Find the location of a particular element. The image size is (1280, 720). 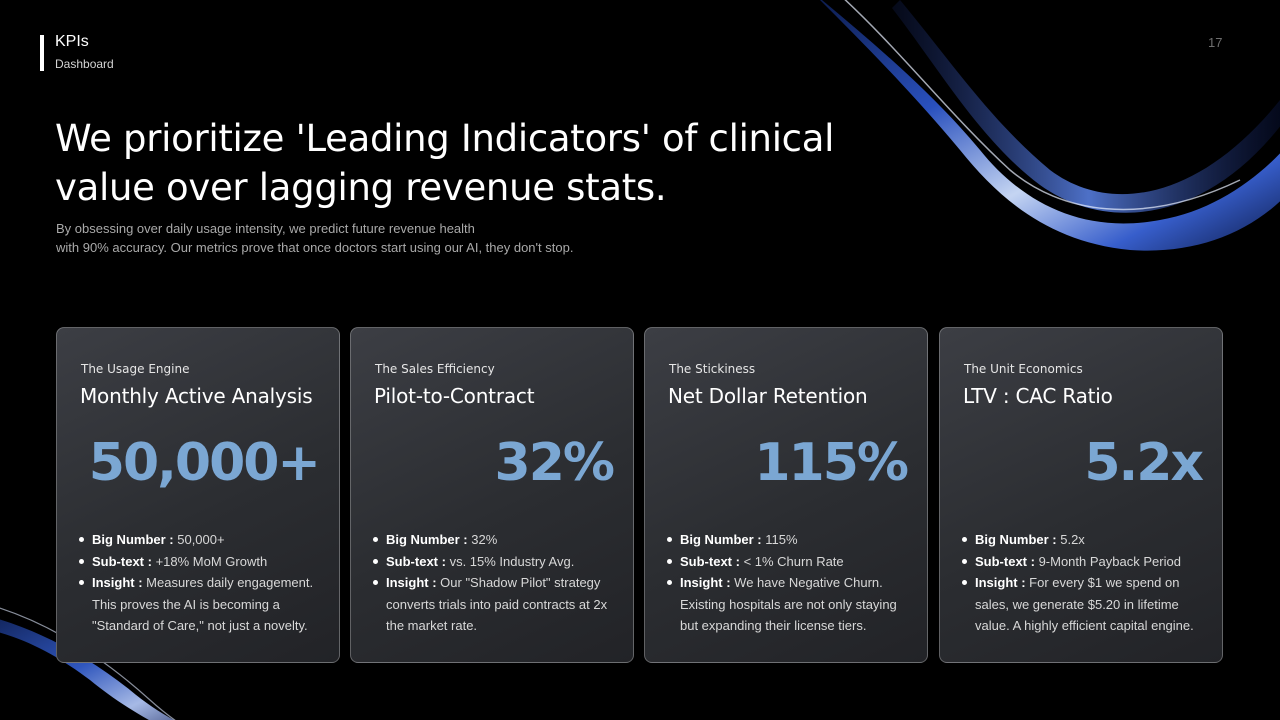

bullet-item: Big Number : 115% is located at coordinates (792, 540).